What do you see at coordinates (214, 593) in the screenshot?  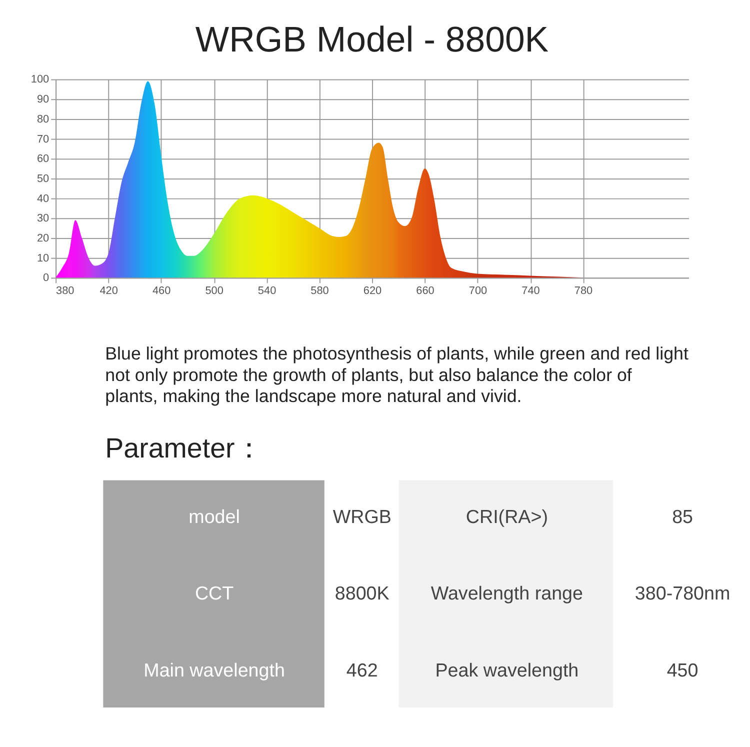 I see `text: CCT` at bounding box center [214, 593].